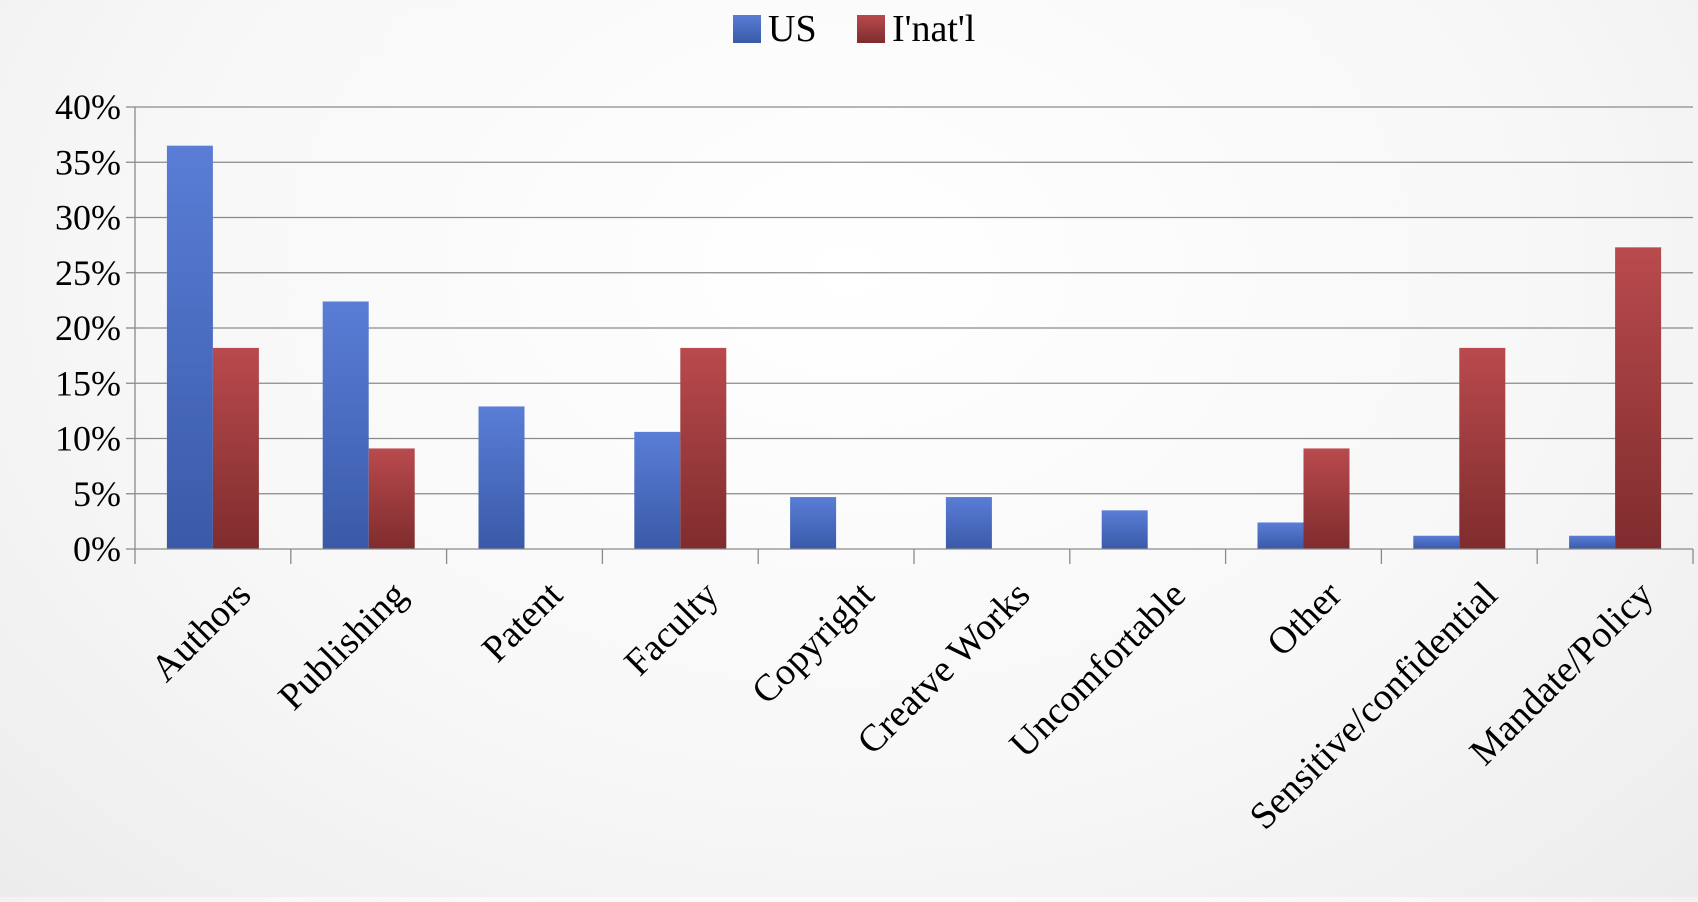 The width and height of the screenshot is (1698, 902). I want to click on bar-inatl-mandatepolicy, so click(1638, 398).